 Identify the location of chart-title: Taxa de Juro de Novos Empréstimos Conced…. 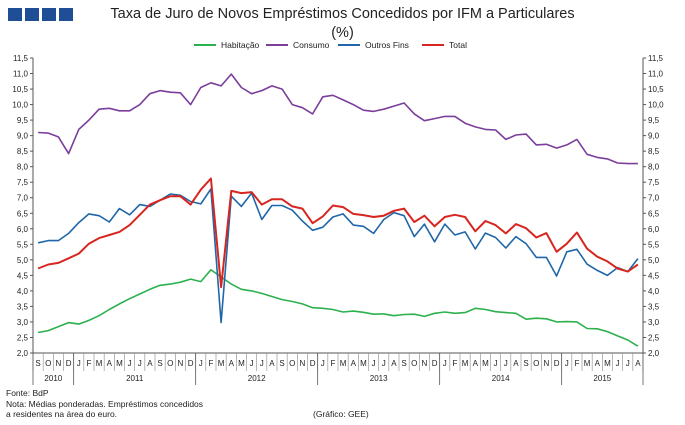
(342, 14).